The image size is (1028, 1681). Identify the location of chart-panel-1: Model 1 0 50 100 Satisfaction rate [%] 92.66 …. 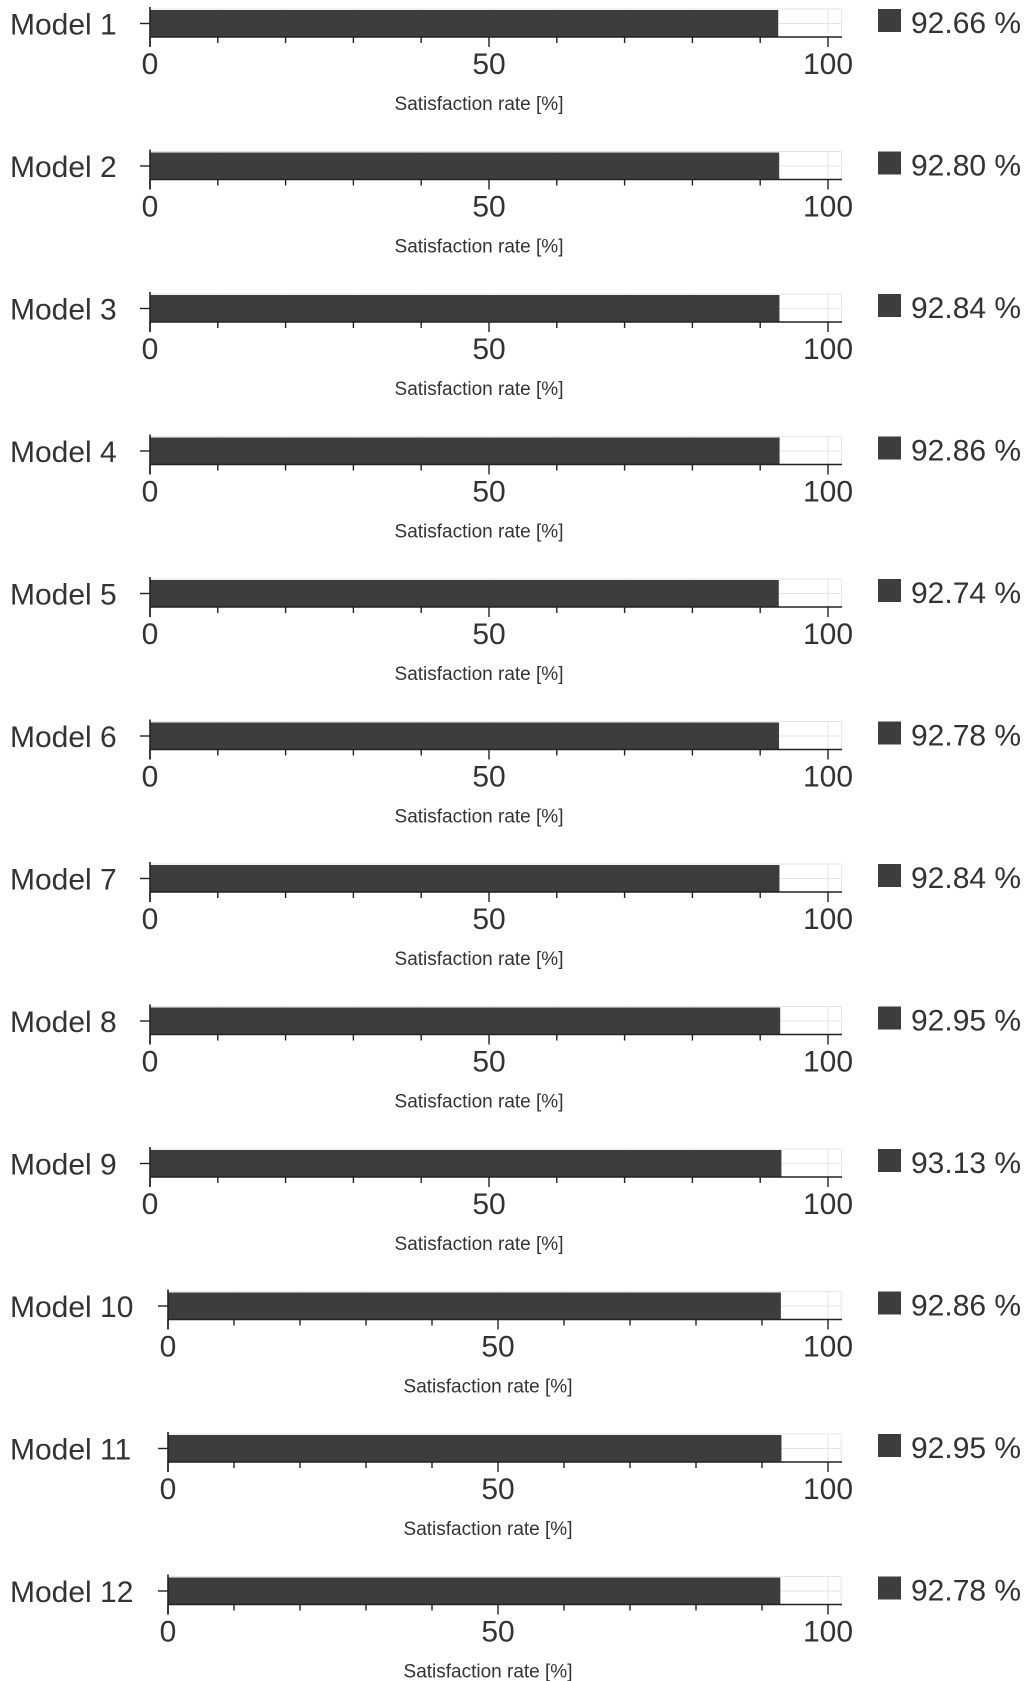
(515, 61).